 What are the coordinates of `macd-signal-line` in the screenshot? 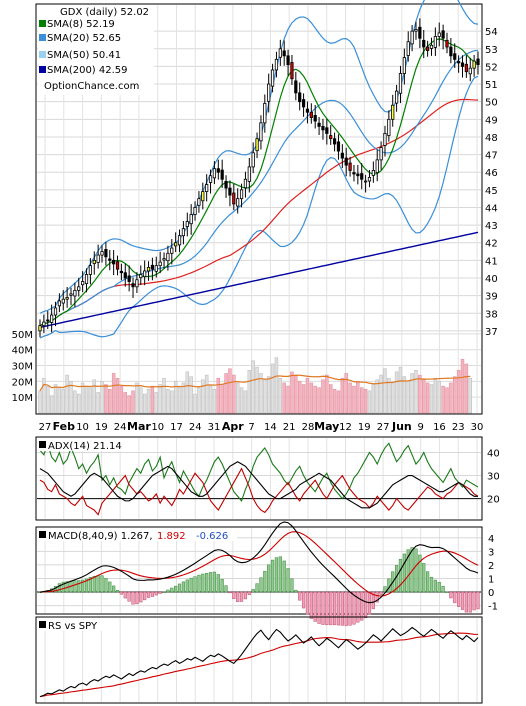 It's located at (259, 564).